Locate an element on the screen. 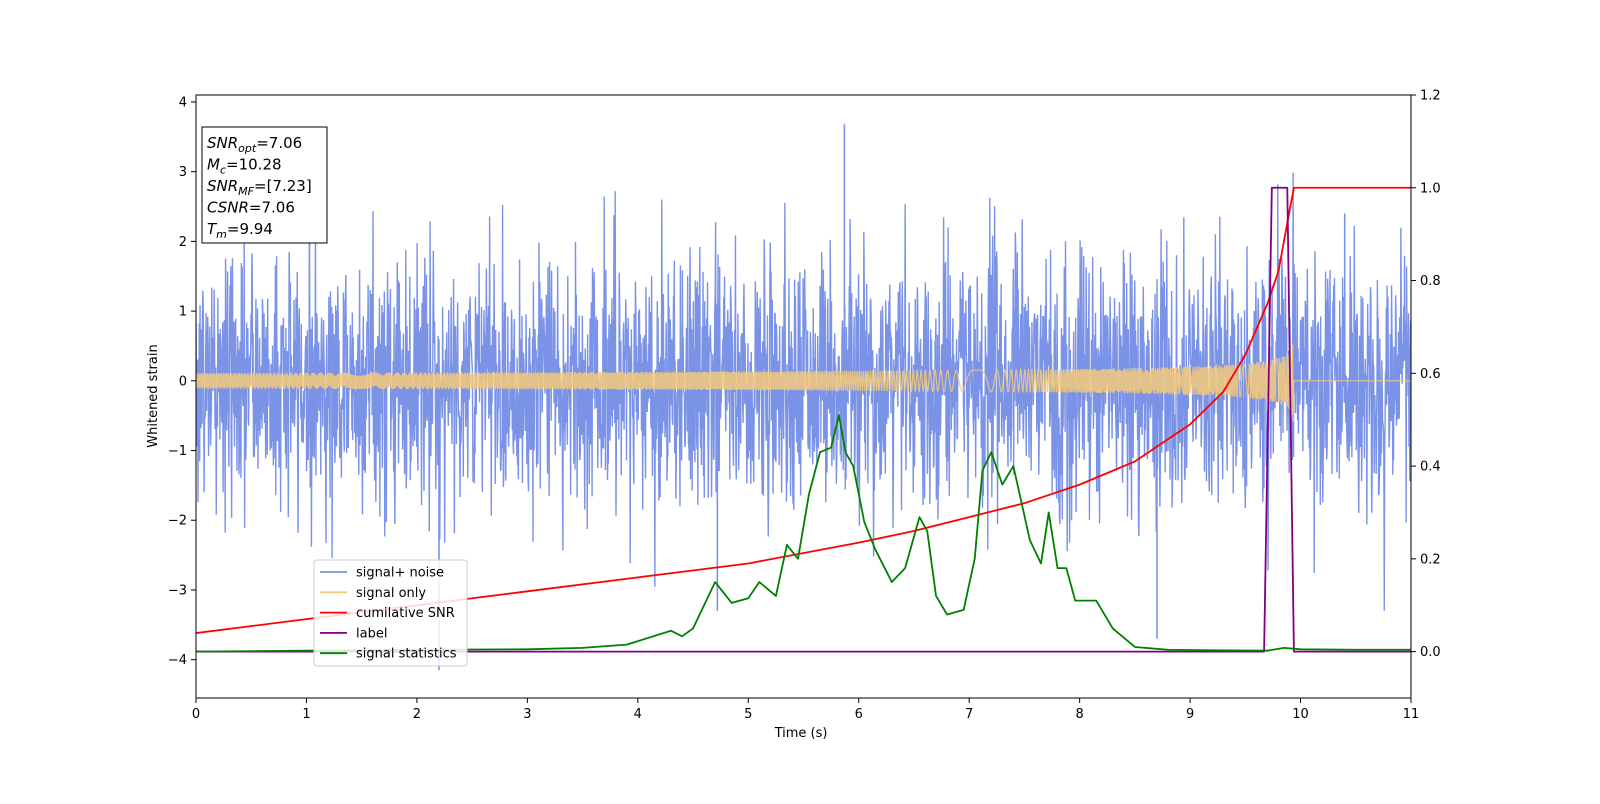 The width and height of the screenshot is (1600, 804). y-right-tick-label: 1.2 is located at coordinates (1430, 96).